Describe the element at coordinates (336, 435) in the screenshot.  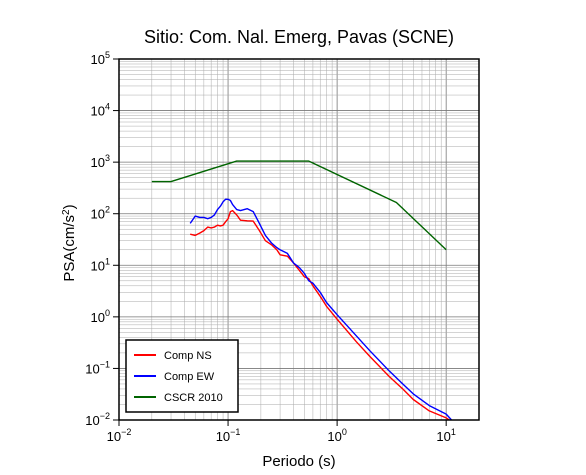
I see `x-tick-label: 10⁰` at that location.